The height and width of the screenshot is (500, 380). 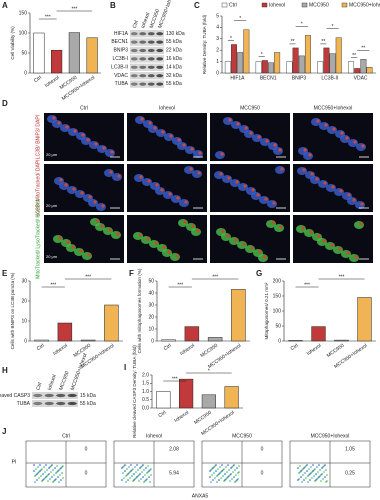 I want to click on legend-label: MCC950+Iohexol, so click(x=364, y=6).